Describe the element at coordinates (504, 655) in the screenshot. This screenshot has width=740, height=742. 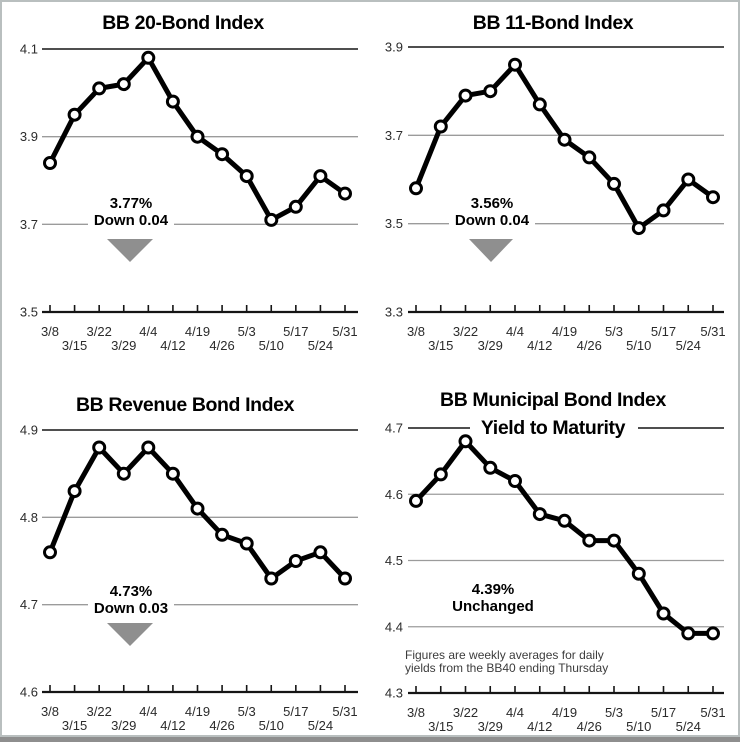
I see `footnote-line: Figures are weekly averages for daily` at that location.